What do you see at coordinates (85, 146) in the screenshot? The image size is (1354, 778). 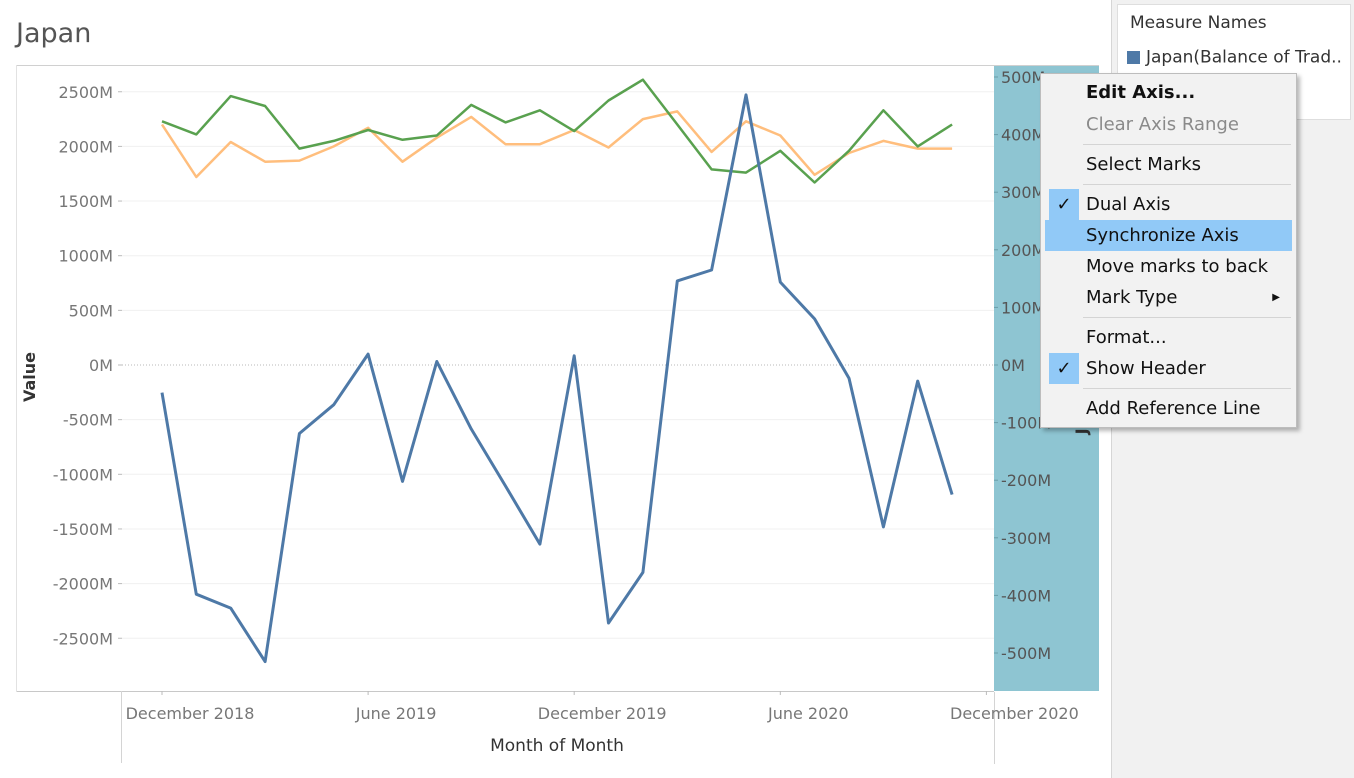 I see `y-tick-label: 2000M` at bounding box center [85, 146].